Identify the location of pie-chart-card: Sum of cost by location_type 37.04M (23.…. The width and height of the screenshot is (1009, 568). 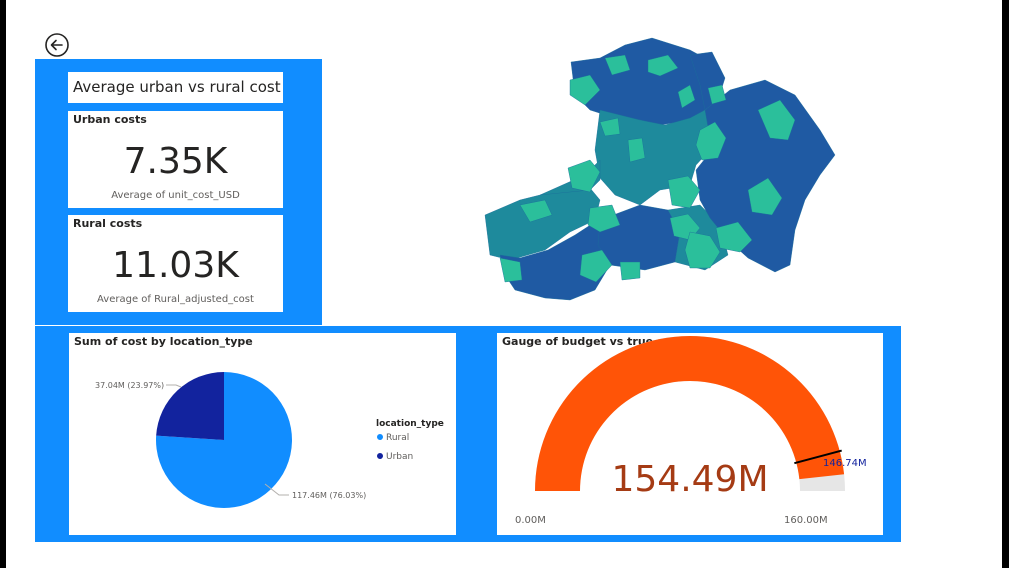
(262, 434).